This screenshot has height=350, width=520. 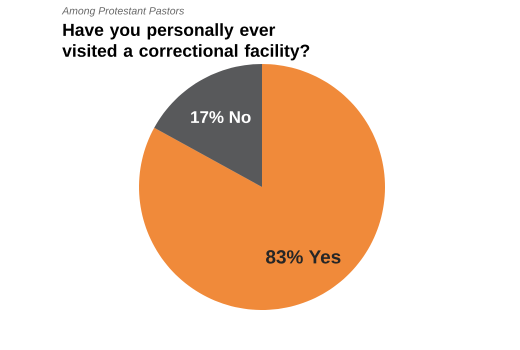 What do you see at coordinates (284, 257) in the screenshot?
I see `data-label: 83%` at bounding box center [284, 257].